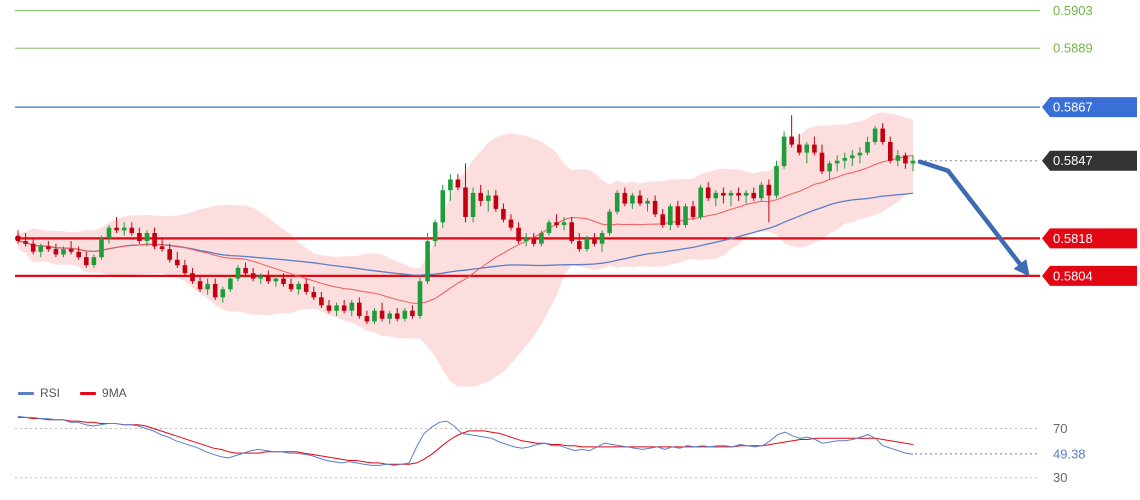 This screenshot has width=1140, height=500. What do you see at coordinates (1089, 160) in the screenshot?
I see `current-price-tag: 0.5847` at bounding box center [1089, 160].